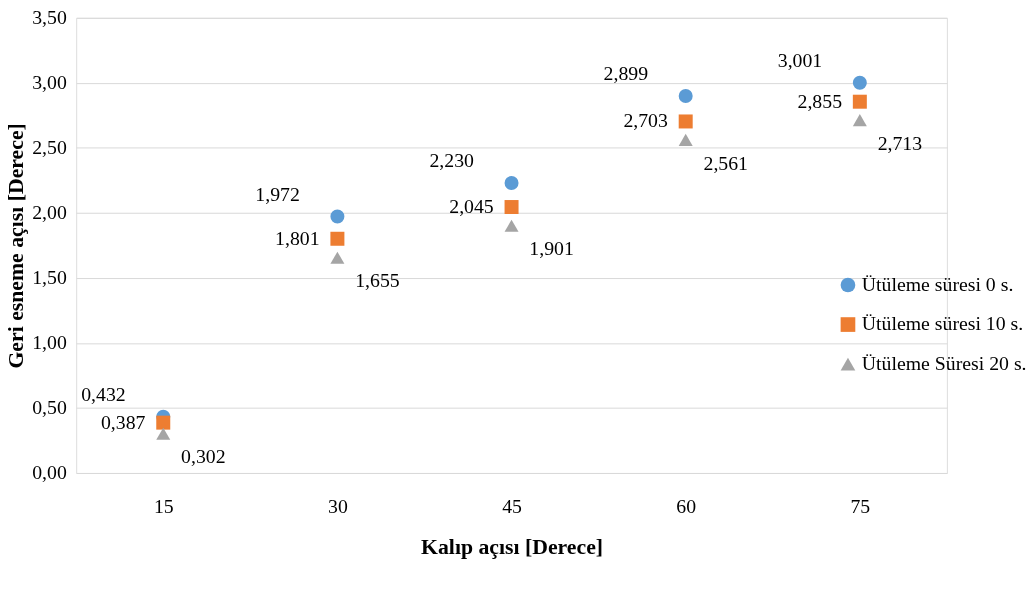  Describe the element at coordinates (860, 506) in the screenshot. I see `x-tick-label: 75` at that location.